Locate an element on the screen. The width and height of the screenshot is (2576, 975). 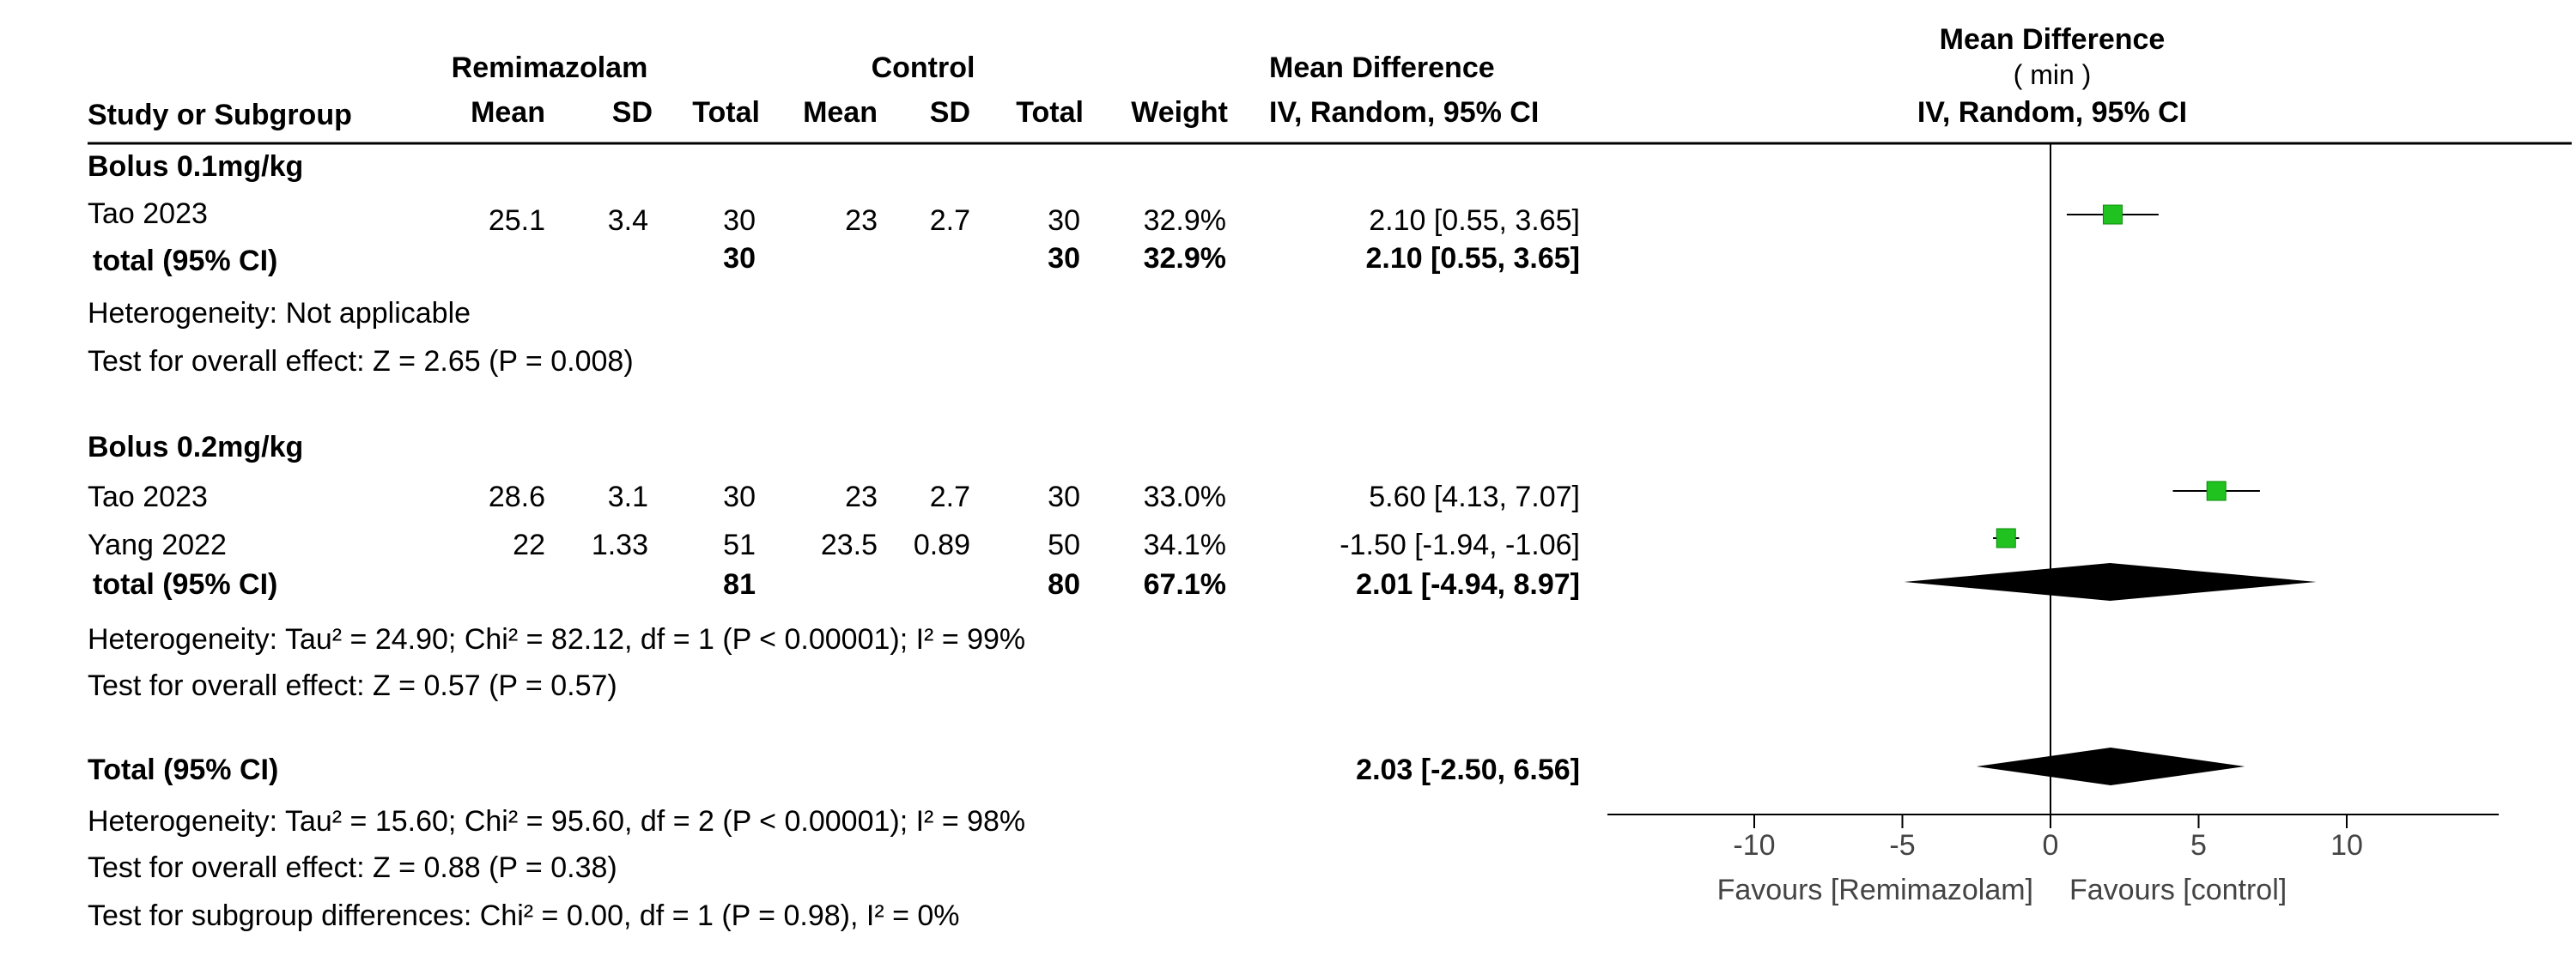
sd1-cell: 3.4 is located at coordinates (628, 221).